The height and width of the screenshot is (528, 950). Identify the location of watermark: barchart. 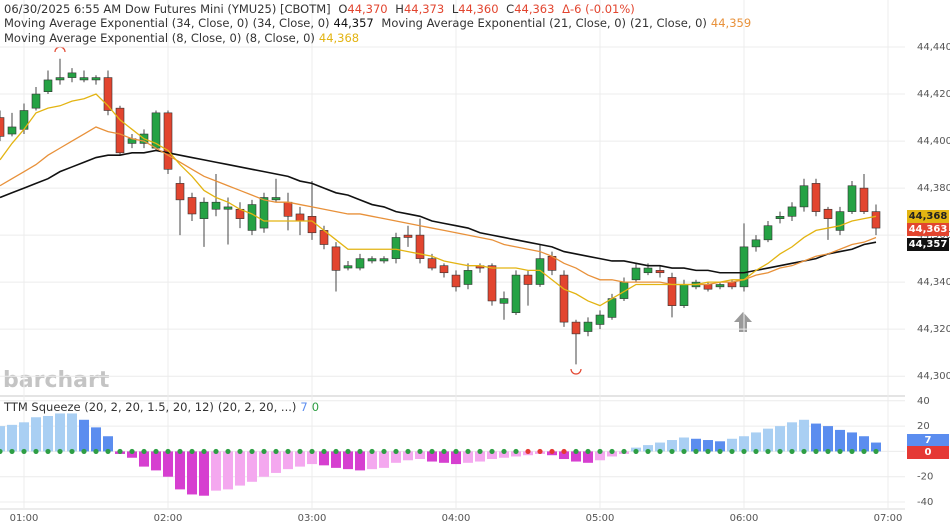
(56, 380).